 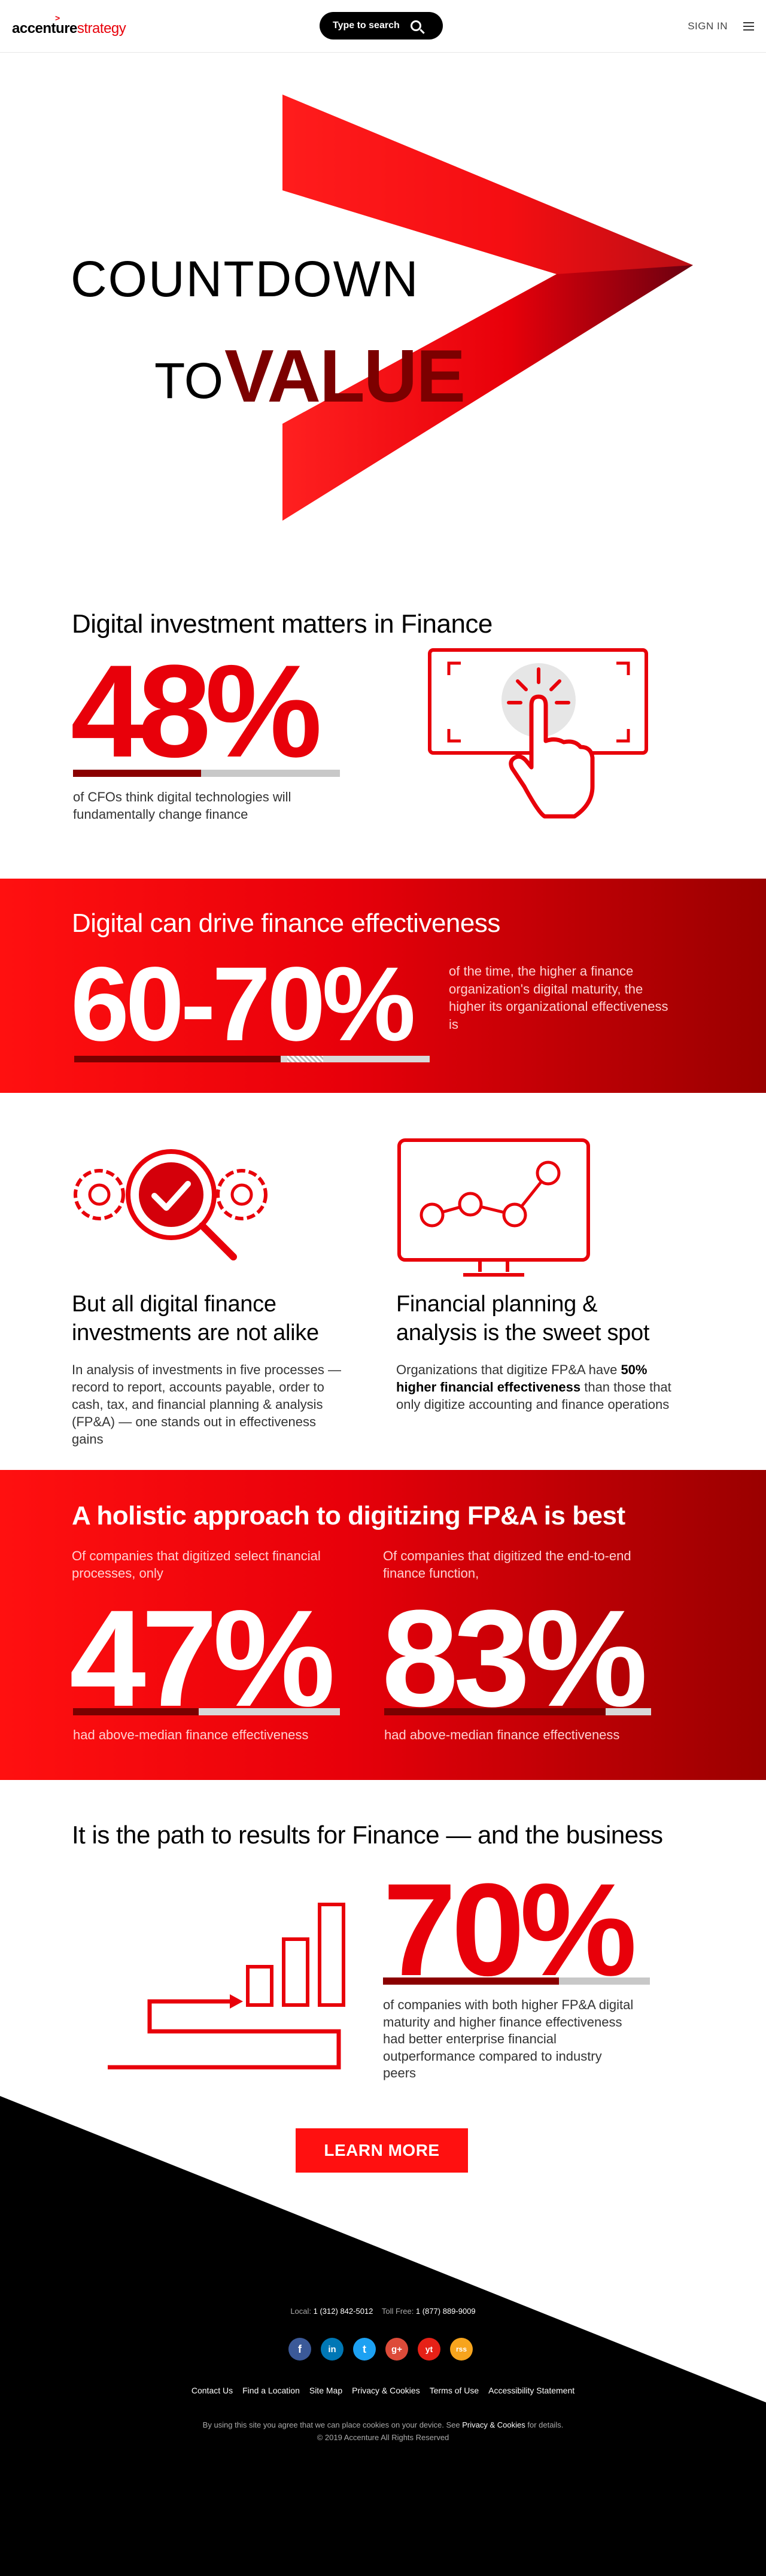 What do you see at coordinates (487, 308) in the screenshot?
I see `hero-arrow-graphic` at bounding box center [487, 308].